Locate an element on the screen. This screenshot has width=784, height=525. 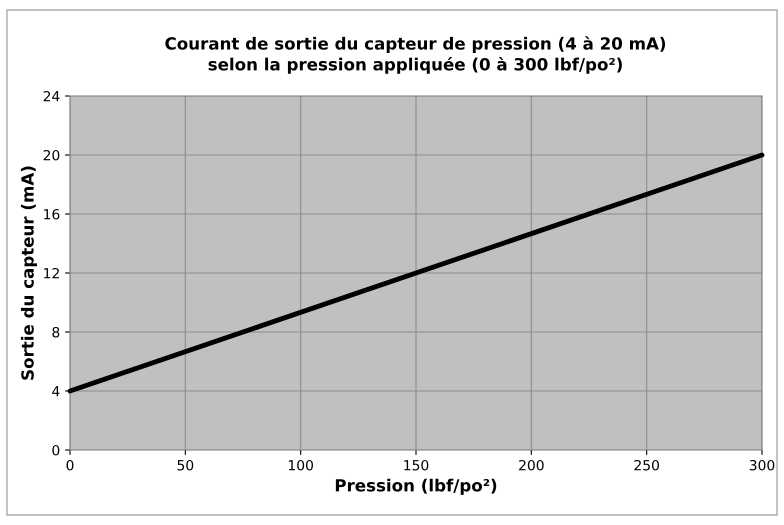
y-tick-label: 20 is located at coordinates (52, 155).